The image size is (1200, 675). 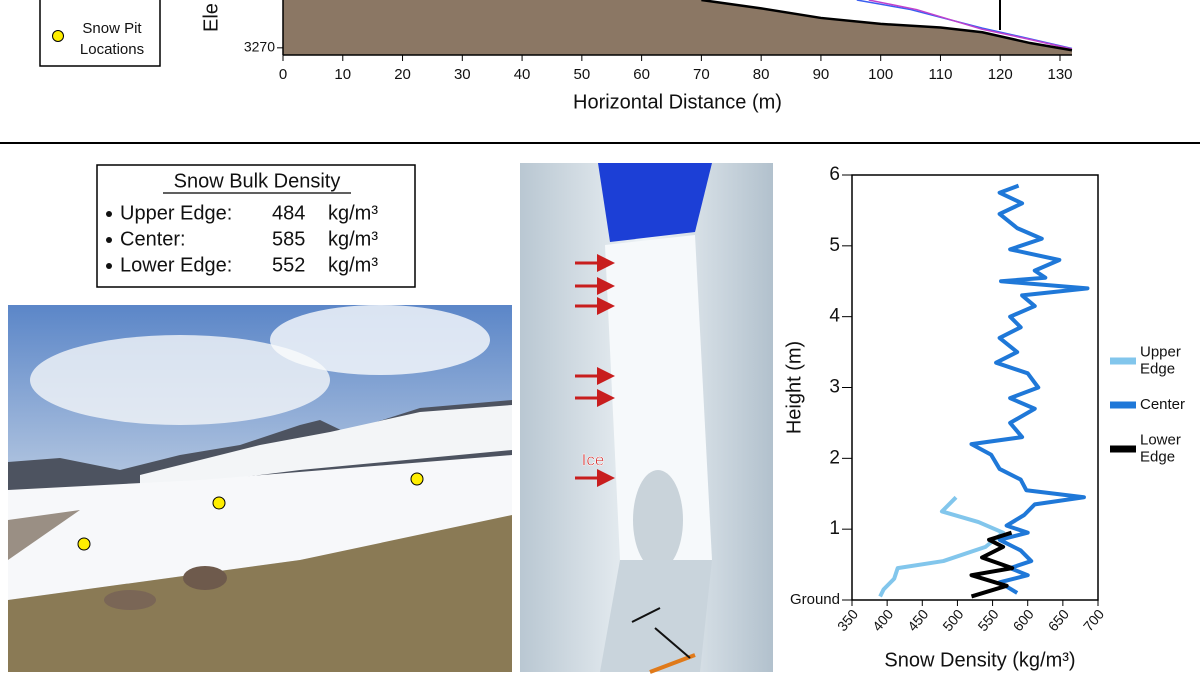 What do you see at coordinates (834, 457) in the screenshot?
I see `y-tick-label: 2` at bounding box center [834, 457].